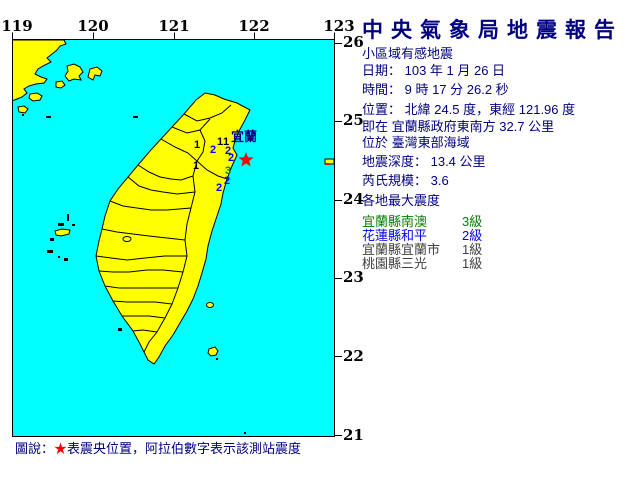 The width and height of the screenshot is (640, 480). What do you see at coordinates (40, 71) in the screenshot?
I see `mainland-china-coast` at bounding box center [40, 71].